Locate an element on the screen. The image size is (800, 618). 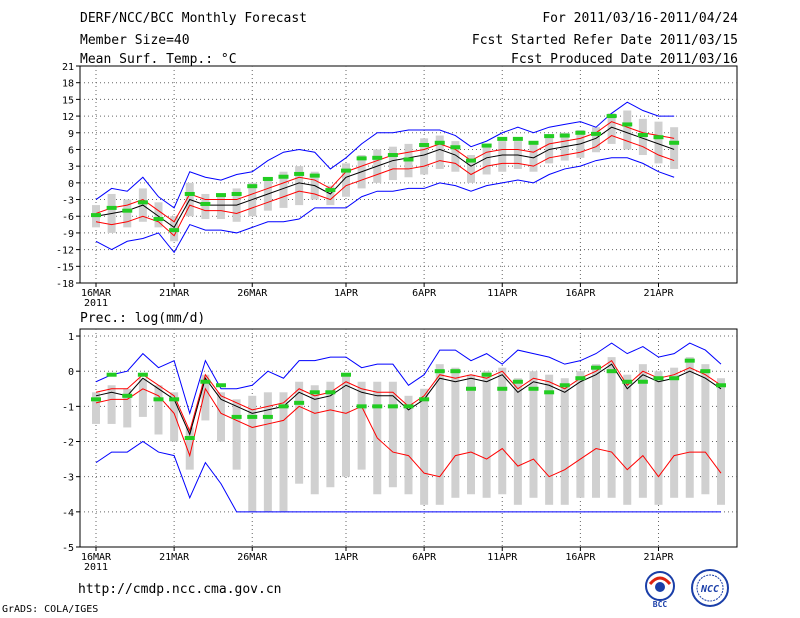
ncc-logo: NCC is located at coordinates (710, 588).